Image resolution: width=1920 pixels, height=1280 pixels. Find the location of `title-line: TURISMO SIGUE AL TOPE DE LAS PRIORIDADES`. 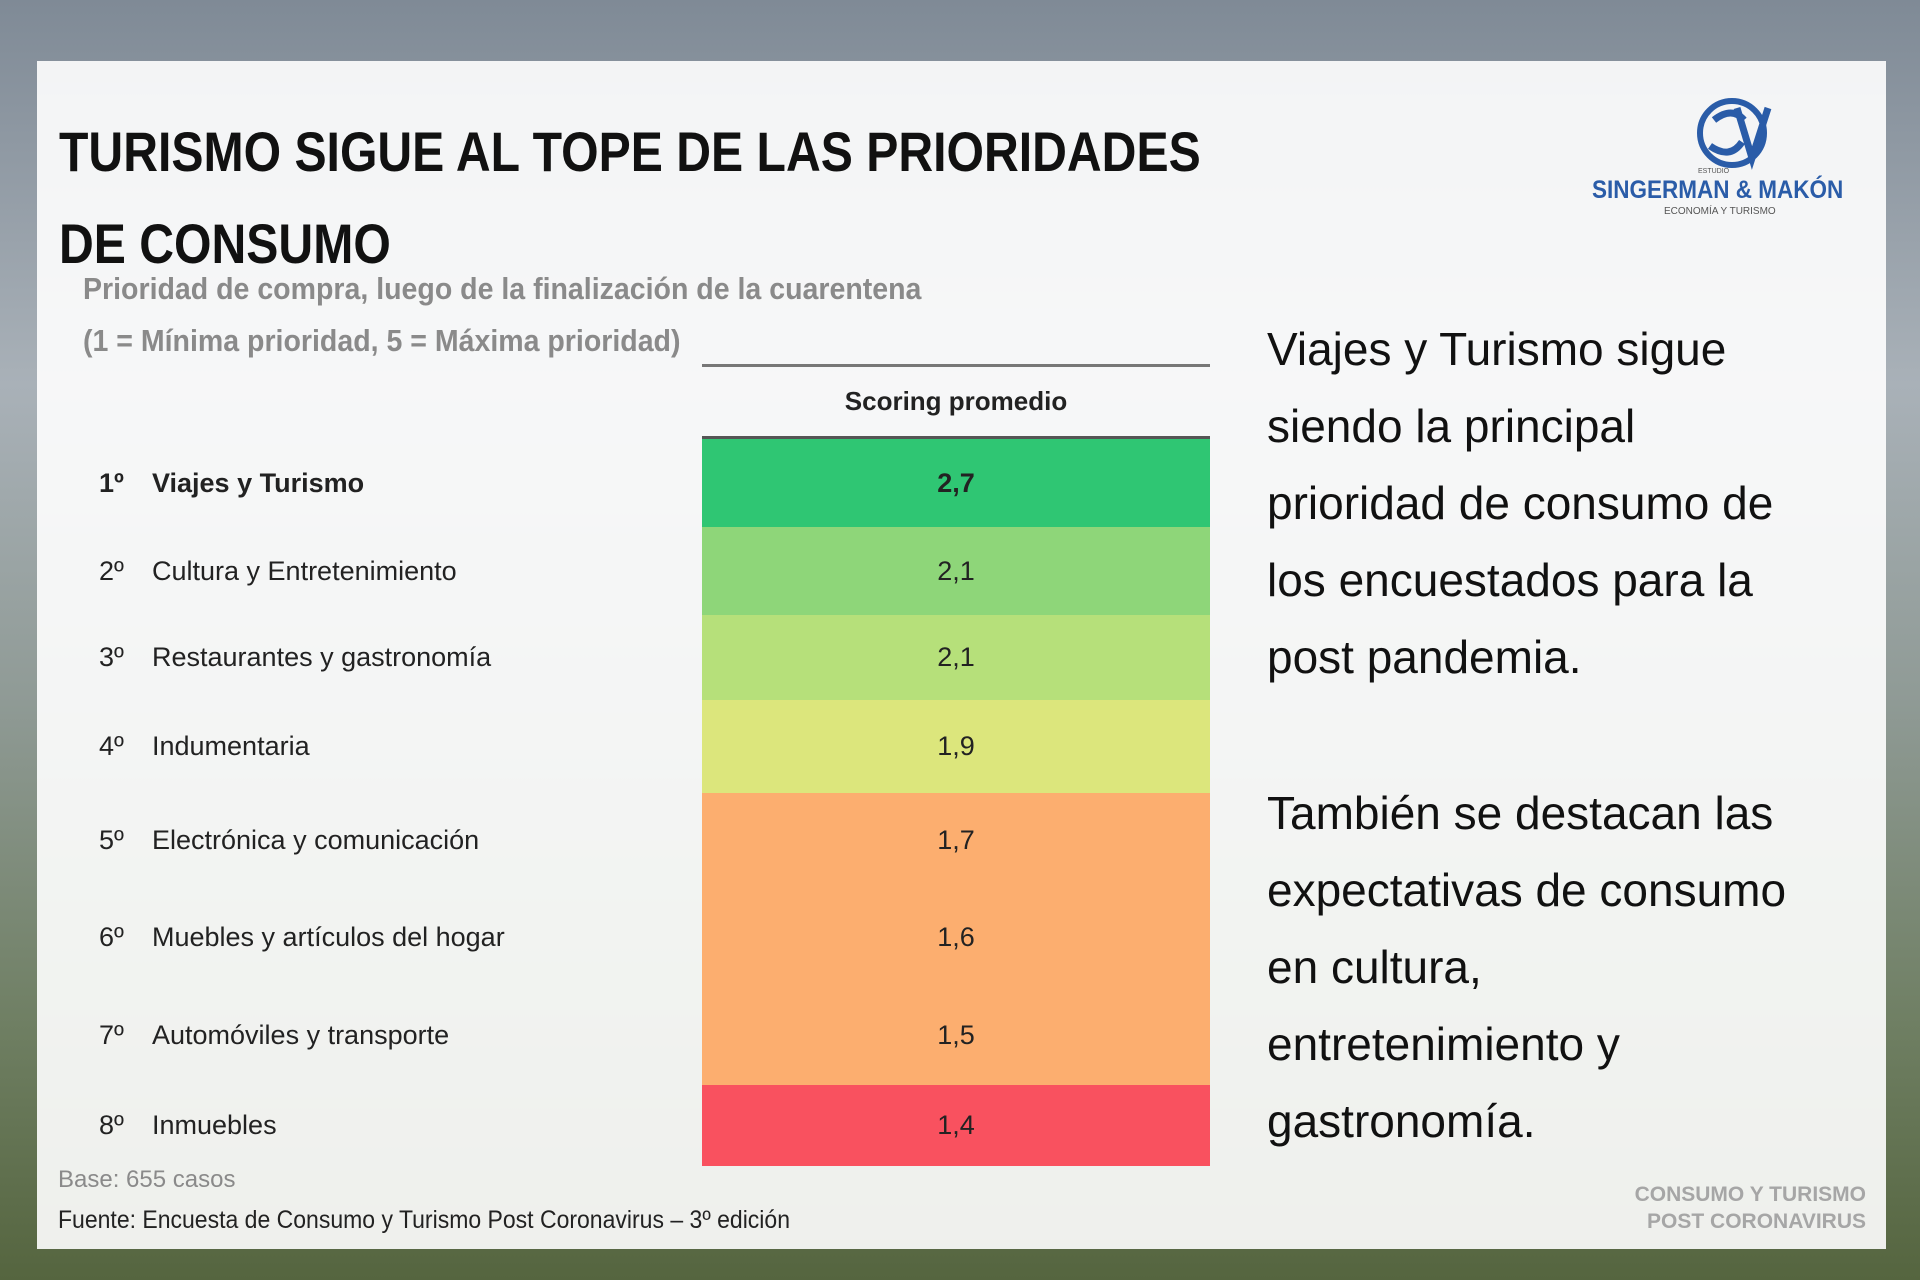

title-line: TURISMO SIGUE AL TOPE DE LAS PRIORIDADES is located at coordinates (630, 151).